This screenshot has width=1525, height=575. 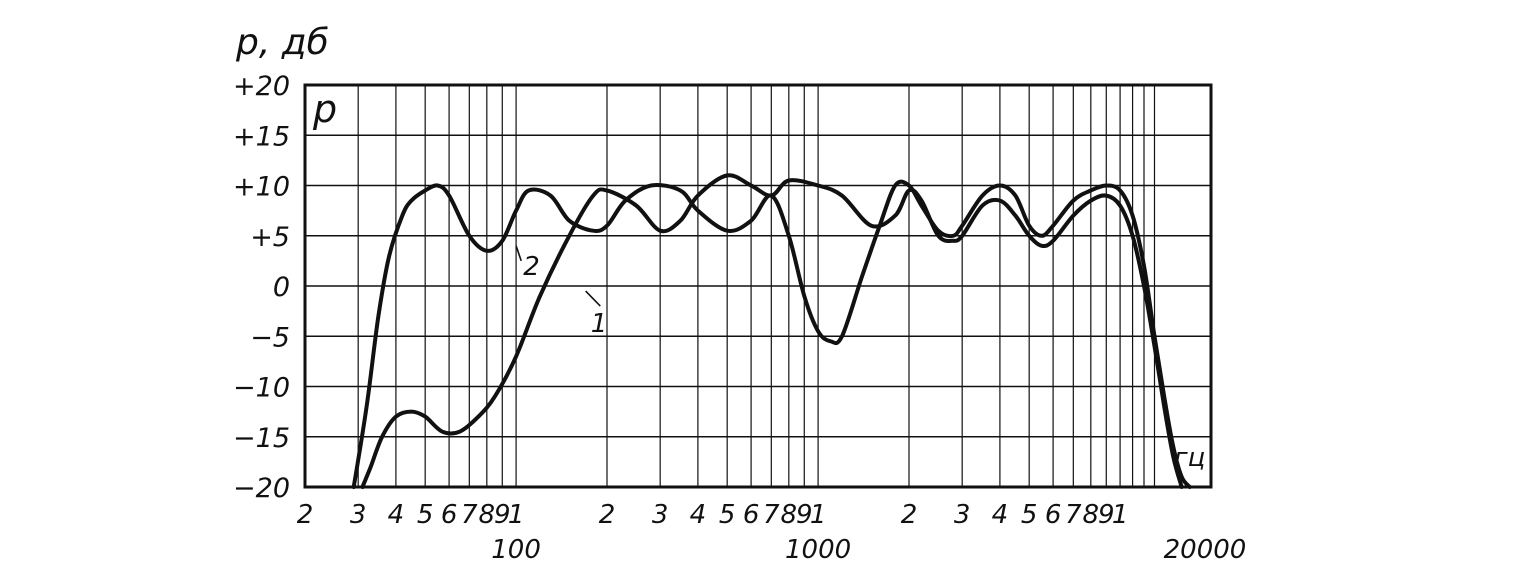 What do you see at coordinates (518, 253) in the screenshot?
I see `series-2-leader` at bounding box center [518, 253].